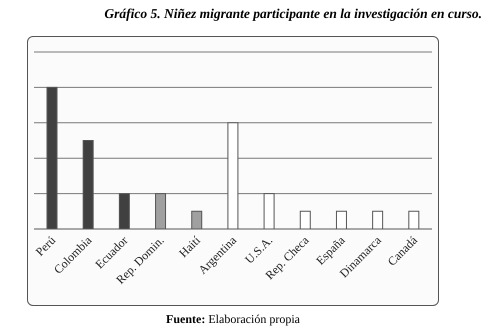  I want to click on source-note: Fuente: Elaboración propia, so click(233, 319).